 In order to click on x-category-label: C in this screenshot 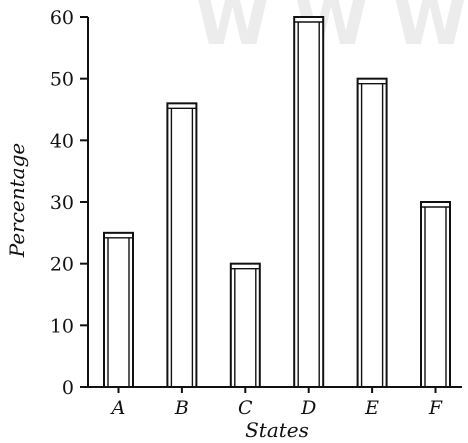, I will do `click(245, 408)`.